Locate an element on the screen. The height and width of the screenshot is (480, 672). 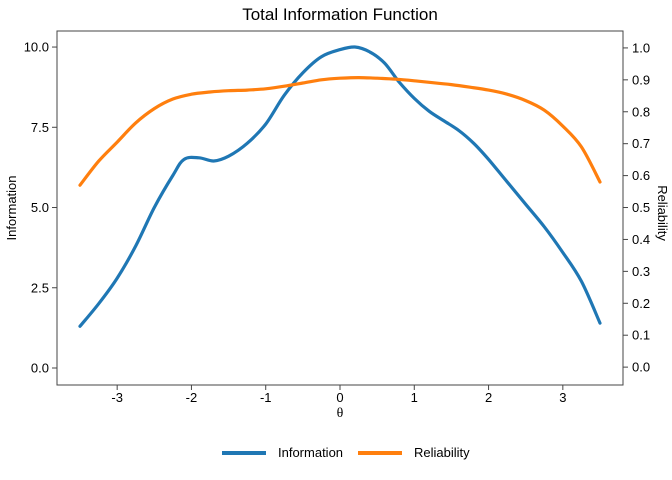
chart-title: Total Information Function is located at coordinates (340, 14).